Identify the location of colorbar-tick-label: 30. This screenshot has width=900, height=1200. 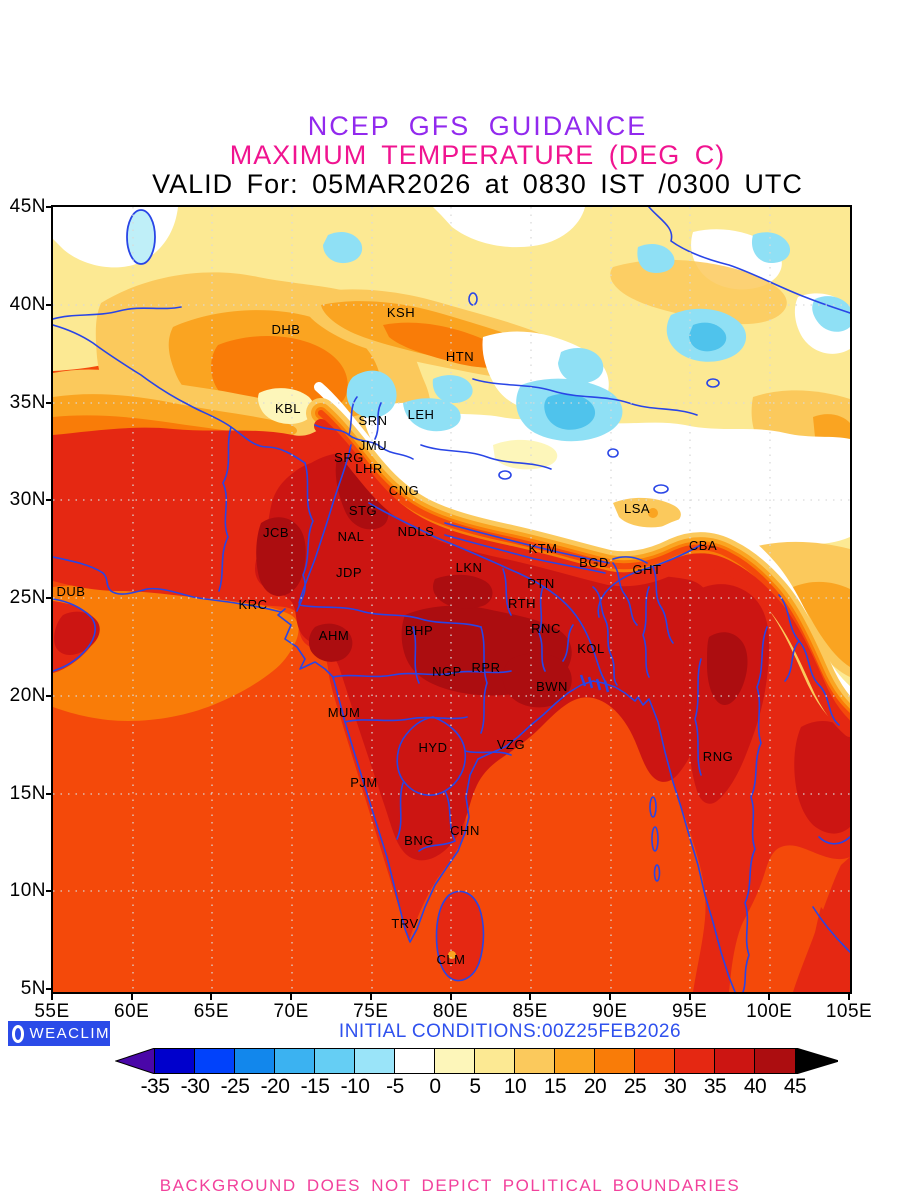
(675, 1086).